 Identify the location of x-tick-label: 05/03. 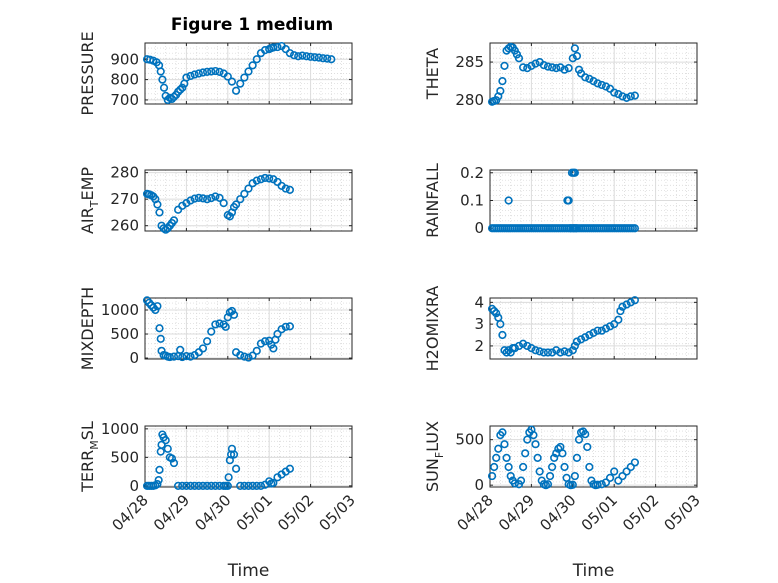
(337, 512).